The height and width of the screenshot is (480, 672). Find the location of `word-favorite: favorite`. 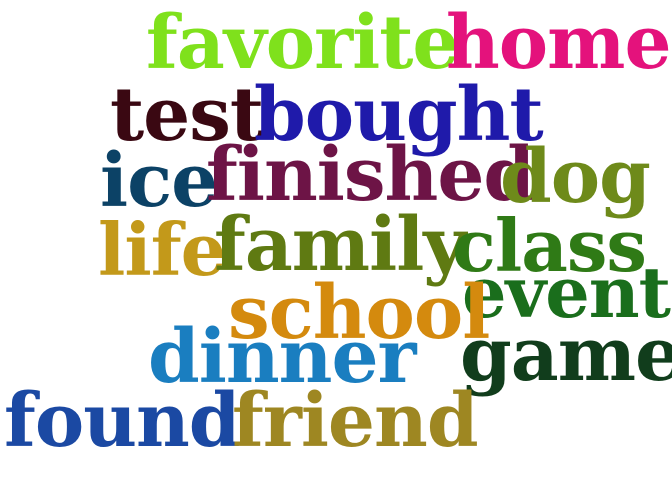

word-favorite: favorite is located at coordinates (302, 43).